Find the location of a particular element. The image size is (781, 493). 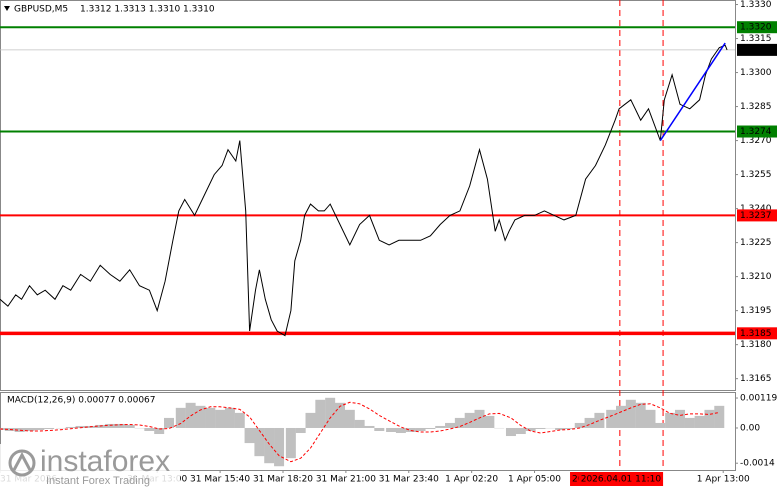

macd-y-tick-label: 0.00119 is located at coordinates (758, 399).